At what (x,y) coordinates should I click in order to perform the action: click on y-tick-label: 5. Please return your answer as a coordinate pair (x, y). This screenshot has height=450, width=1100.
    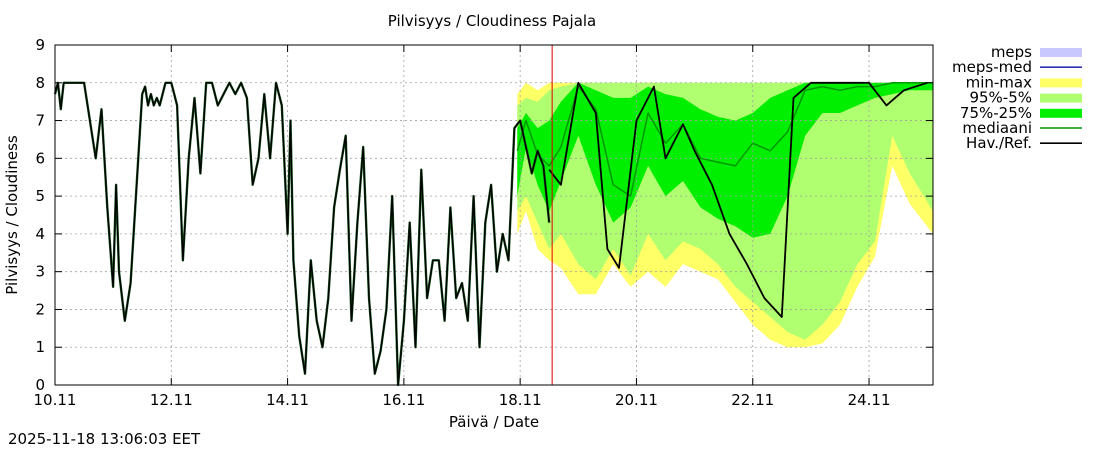
    Looking at the image, I should click on (40, 196).